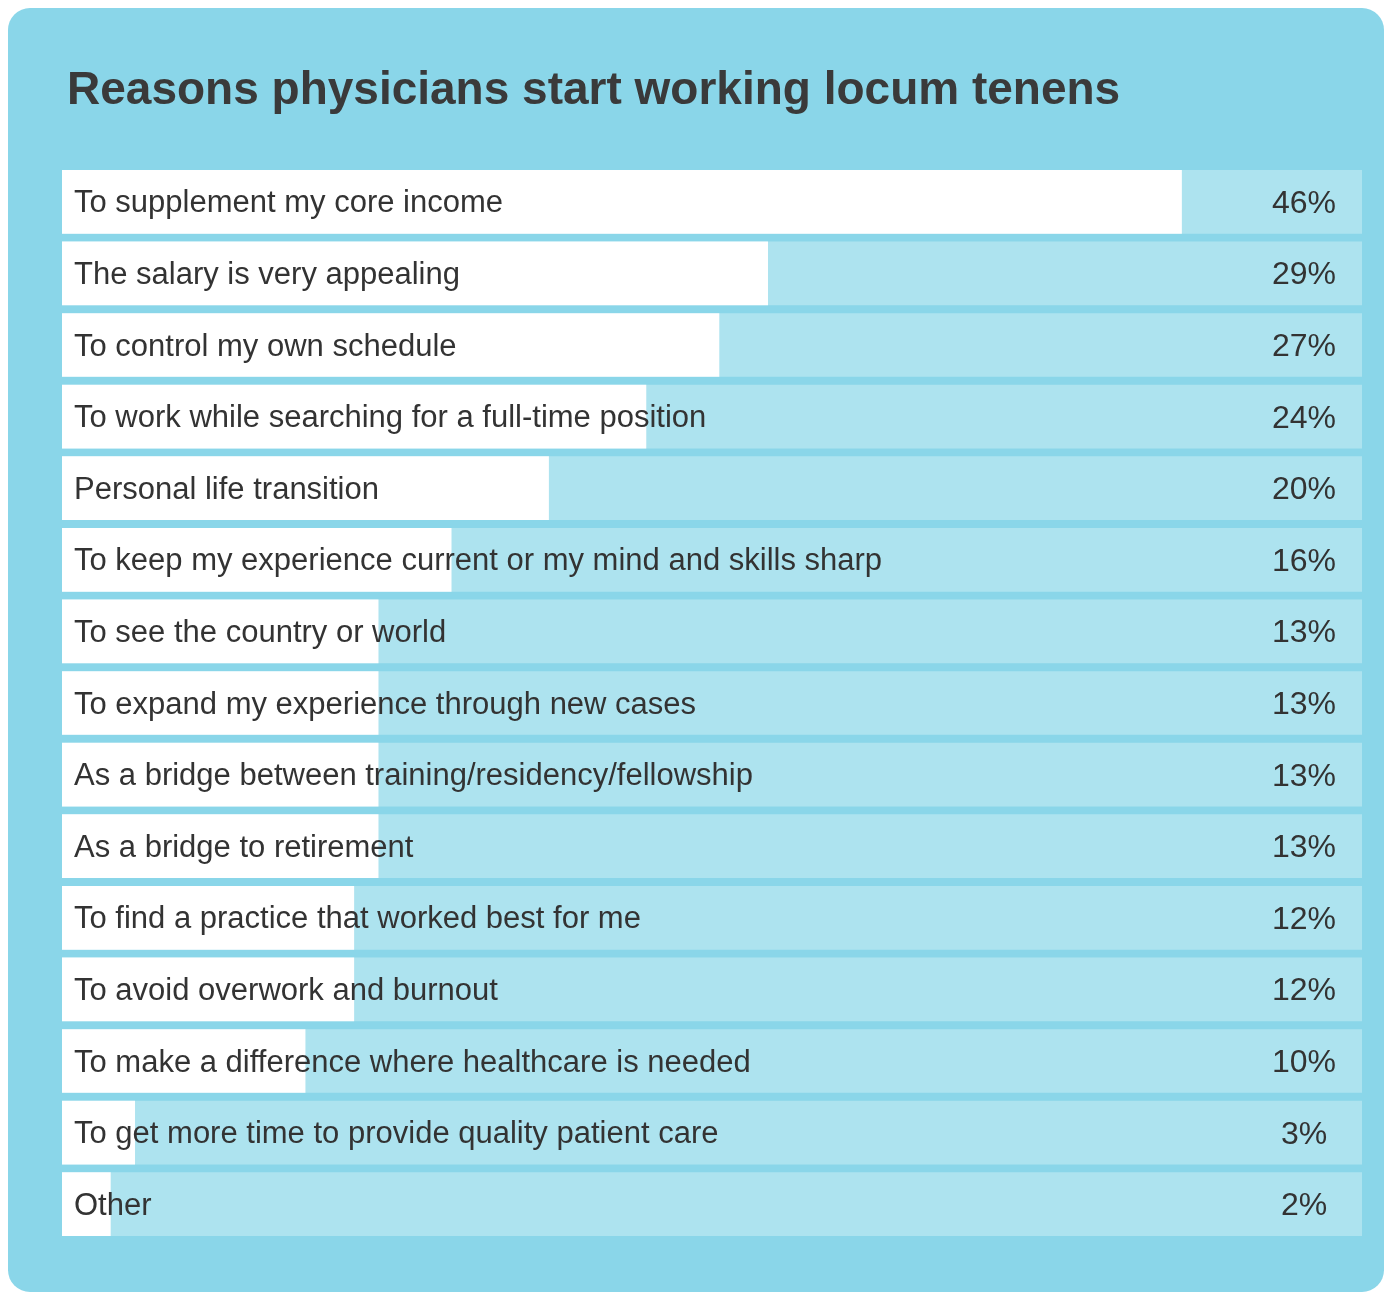 Image resolution: width=1392 pixels, height=1300 pixels. Describe the element at coordinates (226, 488) in the screenshot. I see `y-tick-label: Personal life transition` at that location.